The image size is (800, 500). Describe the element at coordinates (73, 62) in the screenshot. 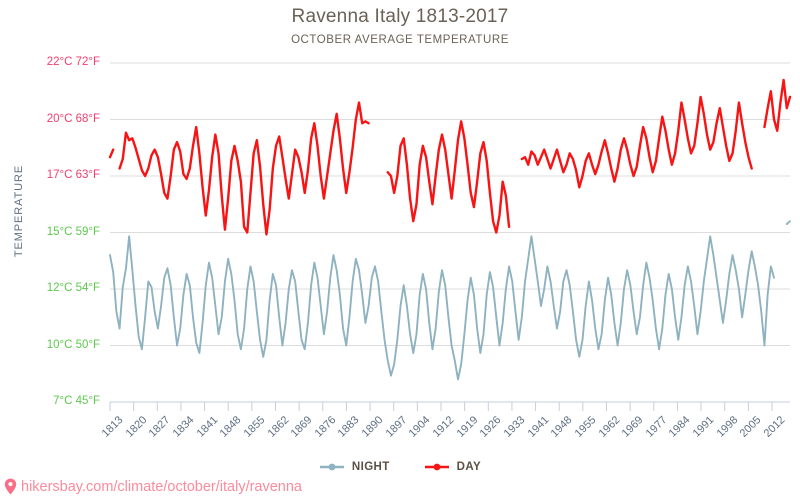

I see `y-axis-tick-label: 22°C 72°F` at that location.